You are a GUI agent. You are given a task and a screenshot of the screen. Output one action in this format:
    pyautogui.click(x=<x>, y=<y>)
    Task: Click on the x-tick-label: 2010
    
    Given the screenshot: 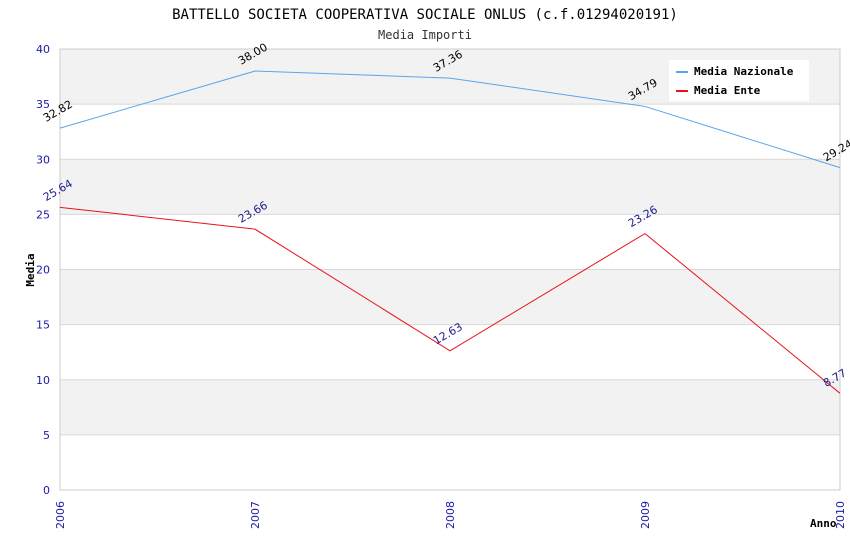 What is the action you would take?
    pyautogui.click(x=840, y=515)
    